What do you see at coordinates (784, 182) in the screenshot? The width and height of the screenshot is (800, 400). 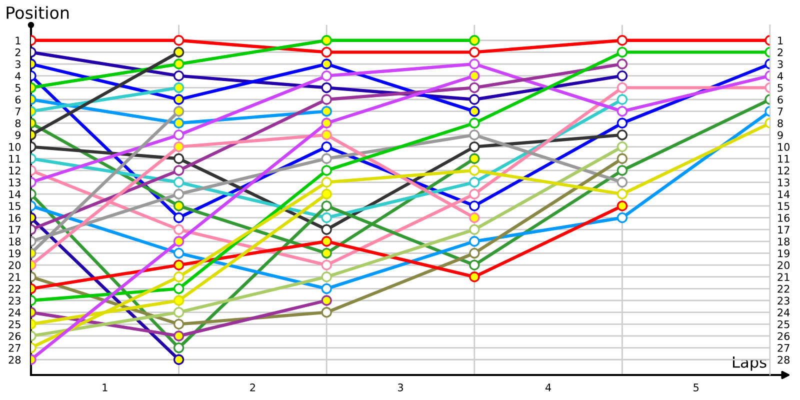 I see `y2-tick-label: 13` at bounding box center [784, 182].